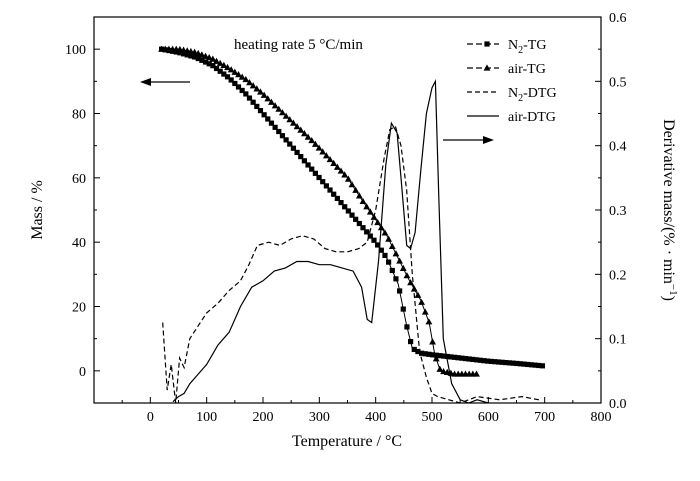 This screenshot has width=700, height=481. I want to click on right-y-tick-label: 0.4, so click(618, 147).